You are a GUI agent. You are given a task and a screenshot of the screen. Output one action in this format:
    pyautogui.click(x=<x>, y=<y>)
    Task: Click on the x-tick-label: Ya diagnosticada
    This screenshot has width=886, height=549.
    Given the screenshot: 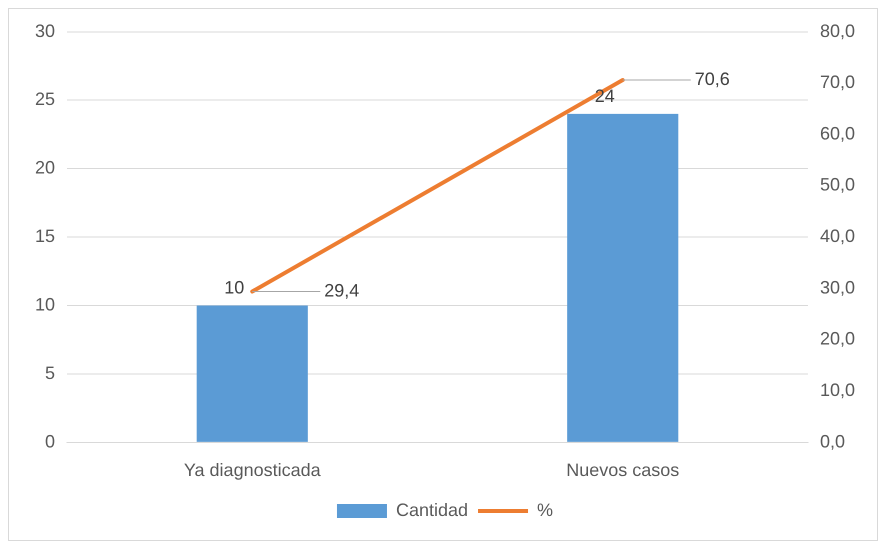 What is the action you would take?
    pyautogui.click(x=253, y=470)
    